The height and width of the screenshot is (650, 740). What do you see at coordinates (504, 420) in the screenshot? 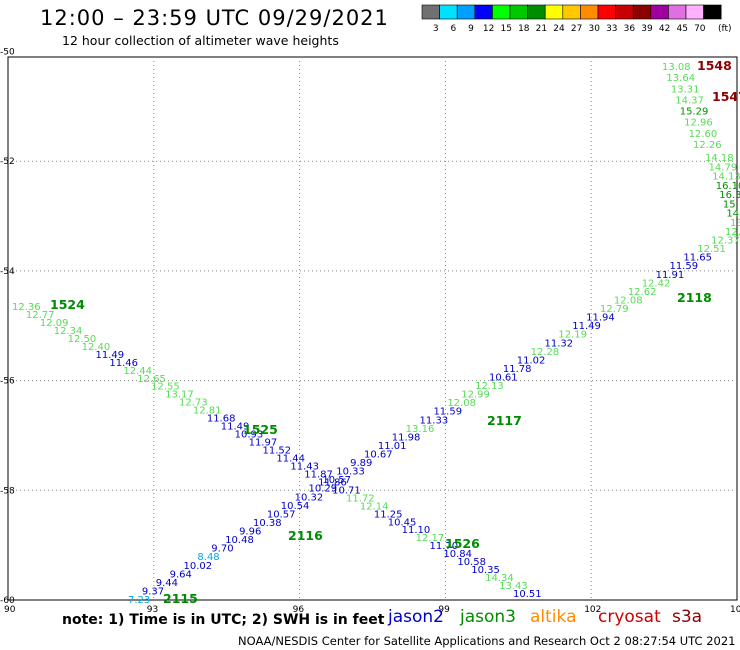
I see `pass-id-label: 2117` at bounding box center [504, 420].